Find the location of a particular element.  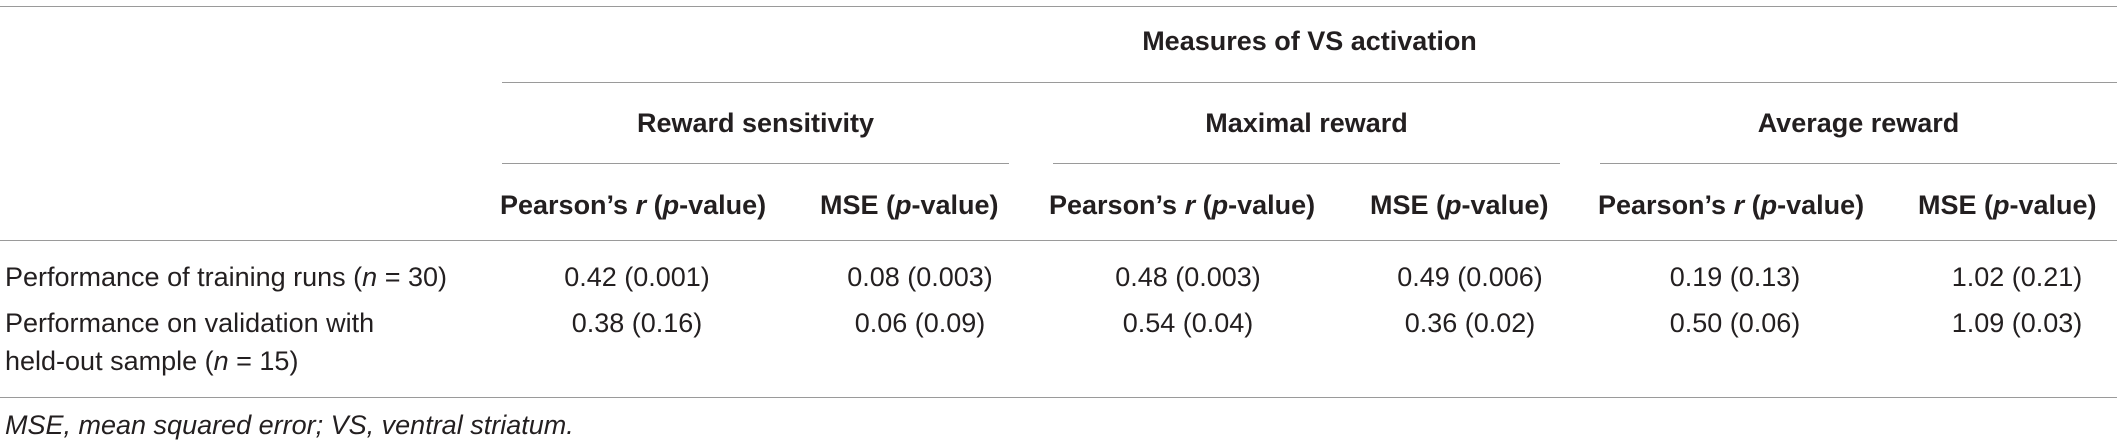

table-cell: 0.49 (0.006) is located at coordinates (1470, 277).